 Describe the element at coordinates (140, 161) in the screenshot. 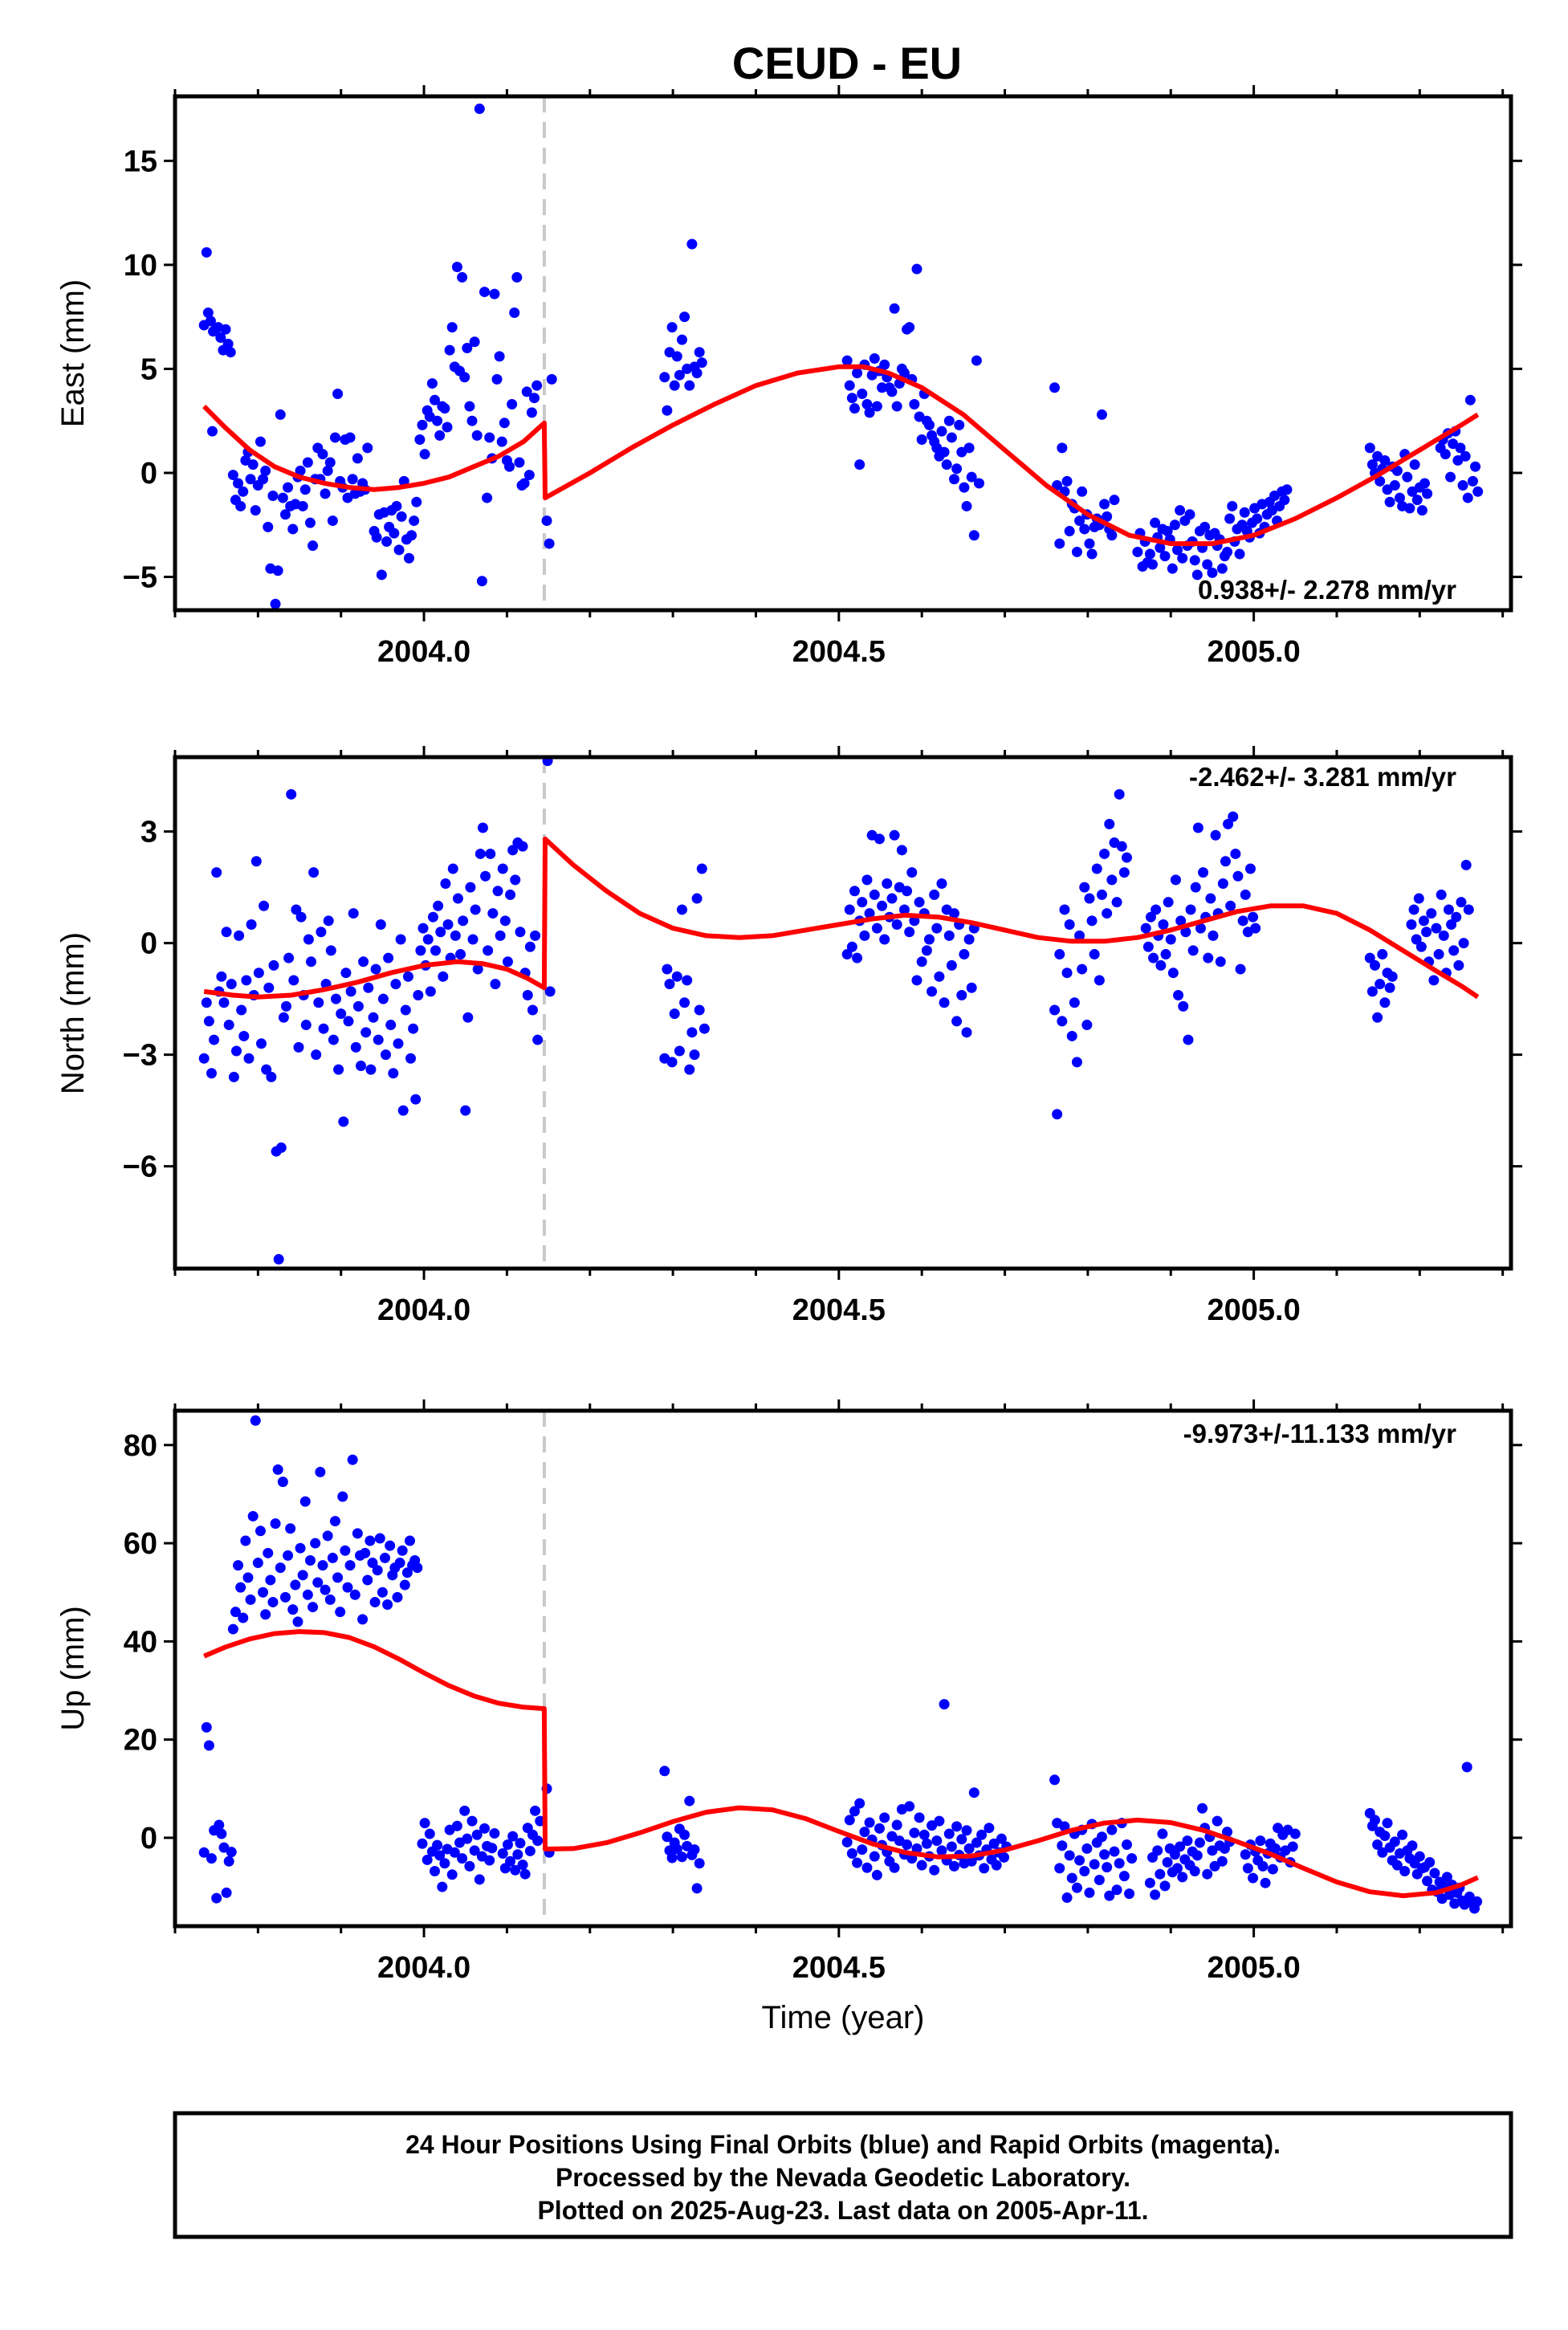

I see `east-y-tick-label: 15` at that location.